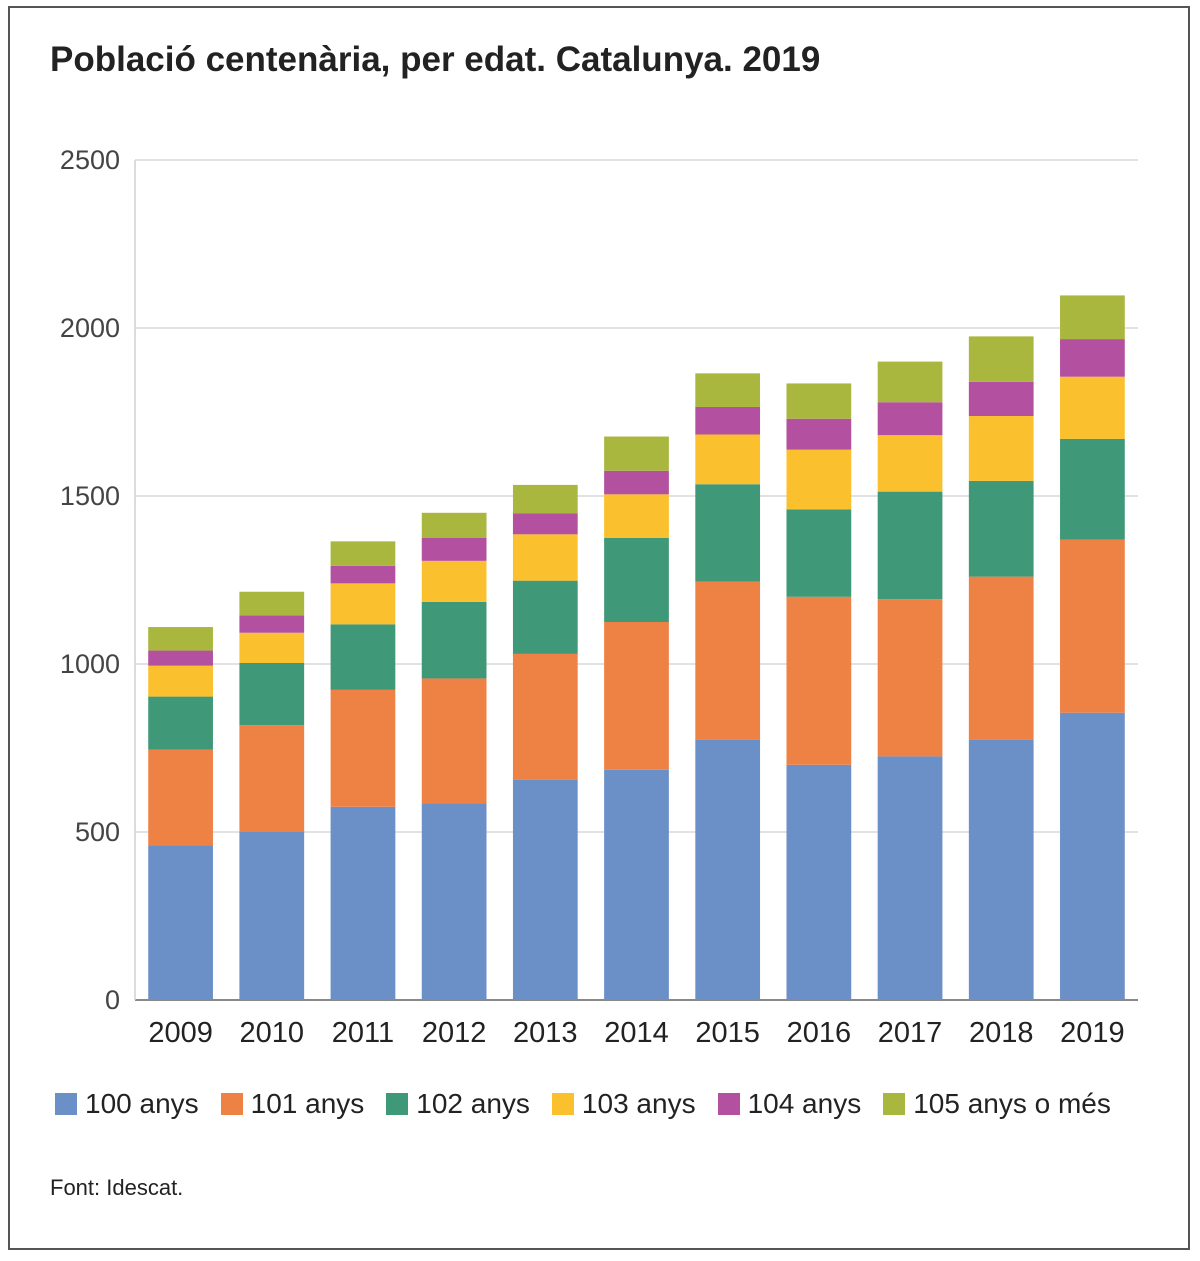  I want to click on bar-stack-2016, so click(819, 691).